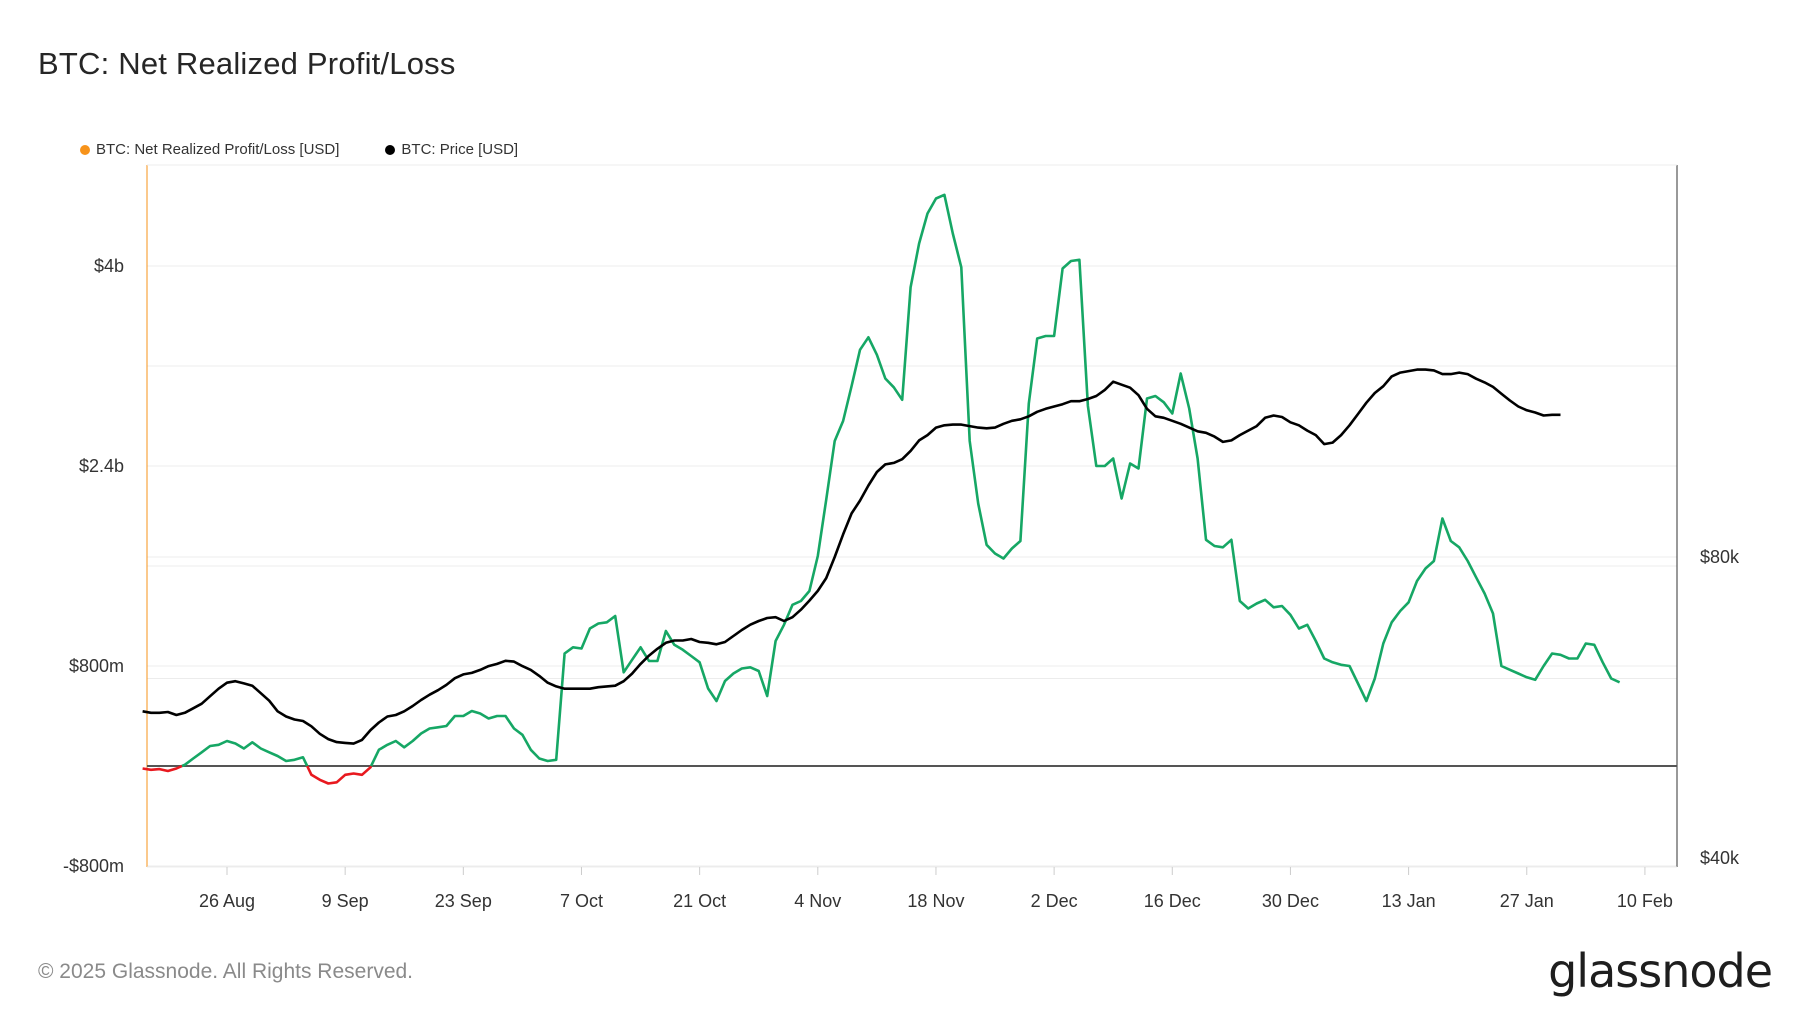 This screenshot has width=1800, height=1018. I want to click on legend-dot-orange-icon, so click(85, 149).